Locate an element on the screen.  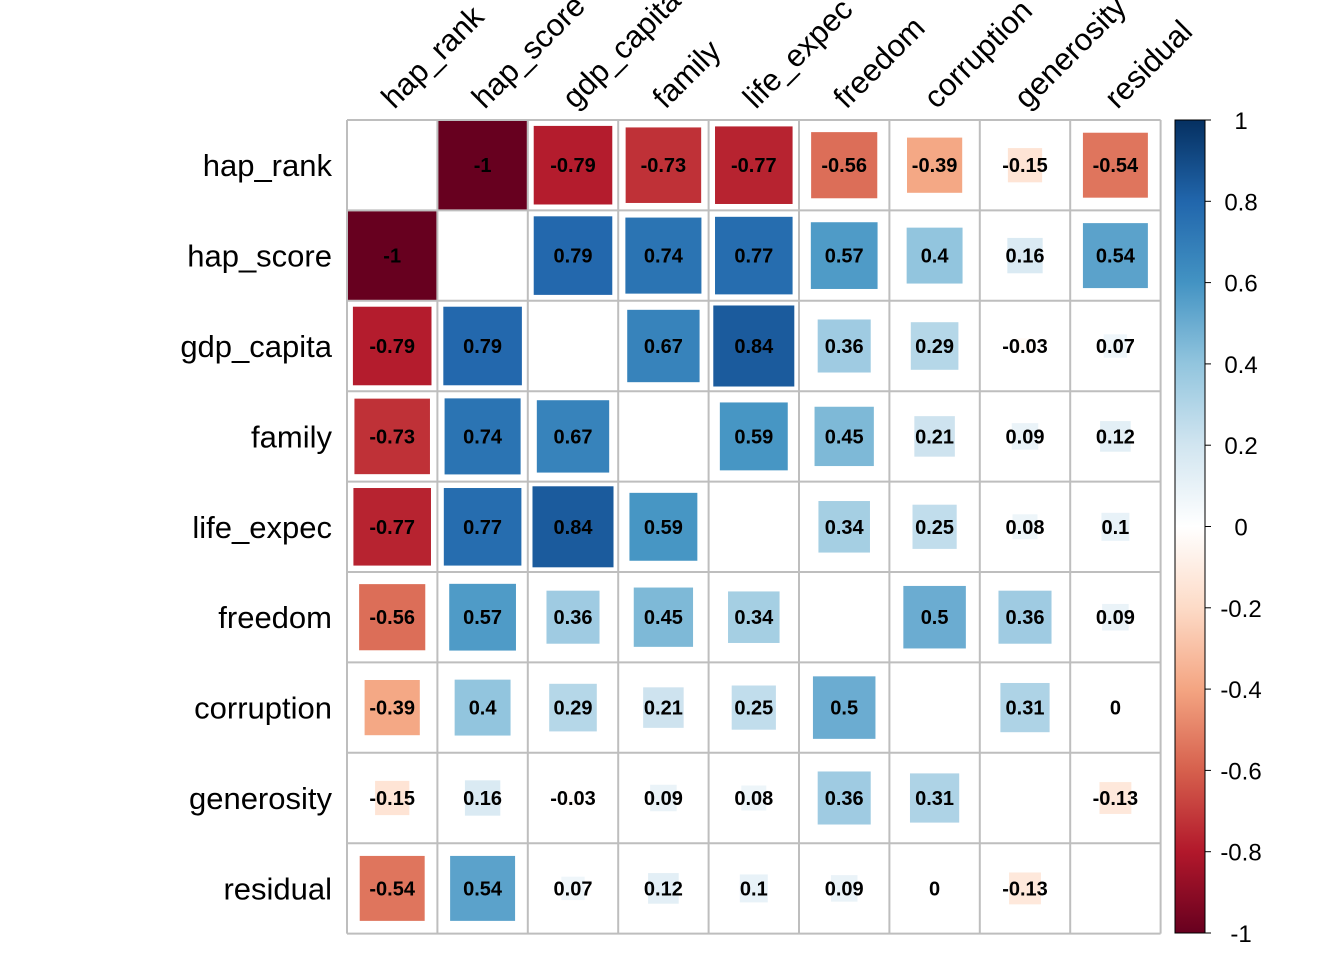
correlation-value: -0.54 is located at coordinates (392, 889).